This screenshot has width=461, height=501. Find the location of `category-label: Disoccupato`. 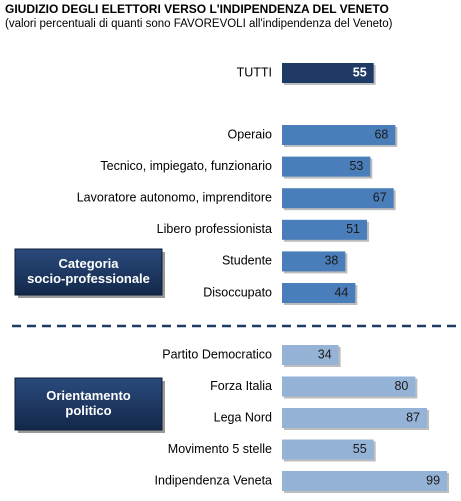

category-label: Disoccupato is located at coordinates (237, 292).